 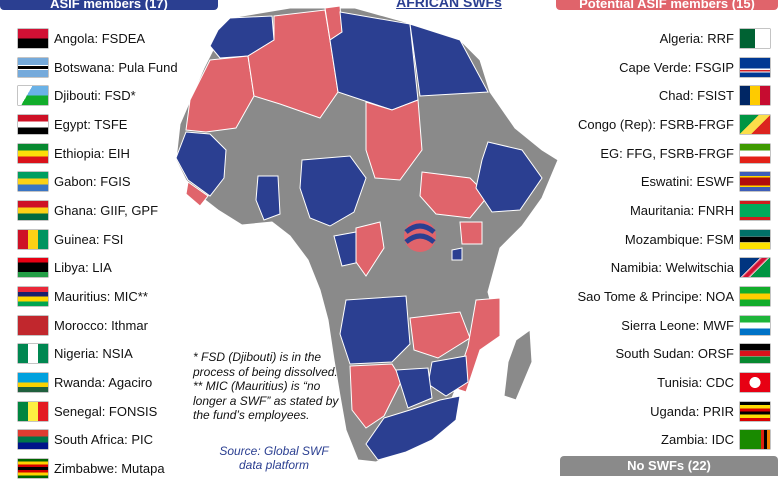 I want to click on flag-botswana-icon, so click(x=33, y=67).